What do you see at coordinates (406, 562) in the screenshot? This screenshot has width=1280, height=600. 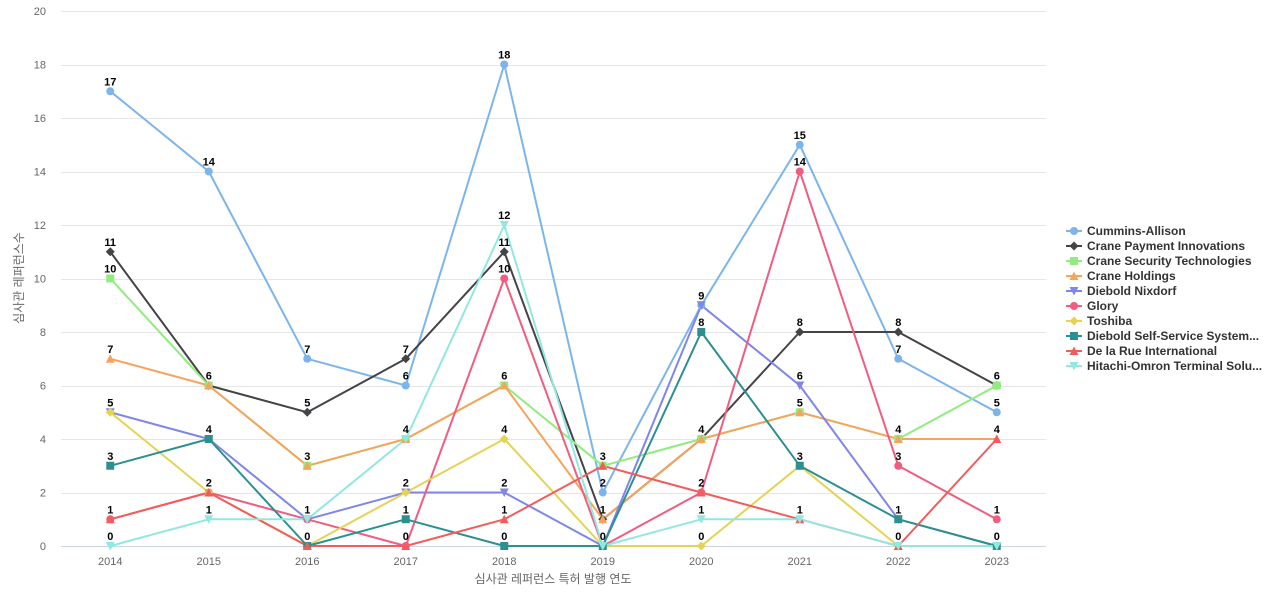 I see `x-tick-label-2017: 2017` at bounding box center [406, 562].